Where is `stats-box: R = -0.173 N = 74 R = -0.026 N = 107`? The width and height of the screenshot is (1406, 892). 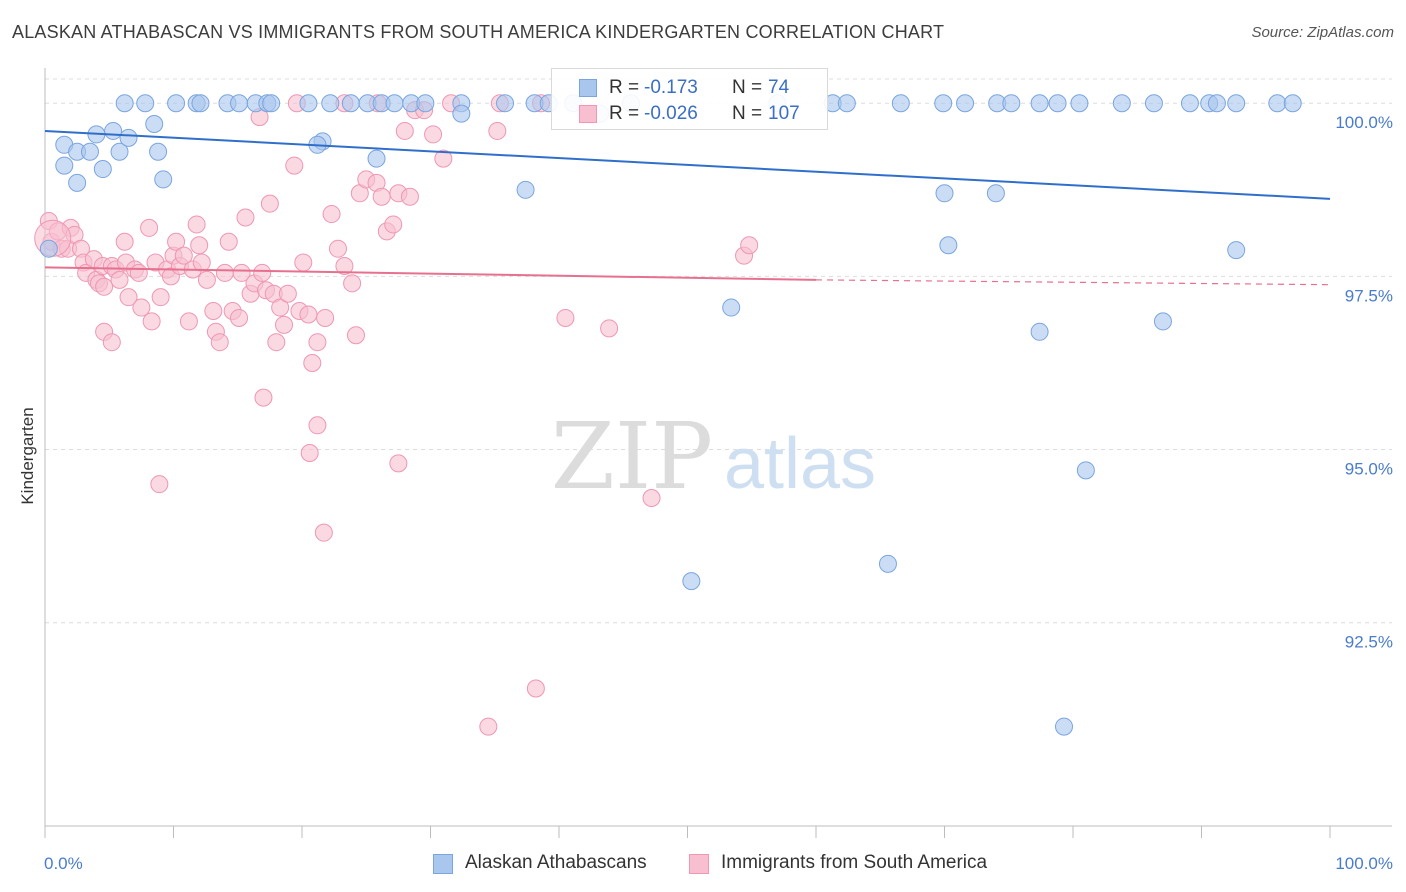
stats-box: R = -0.173 N = 74 R = -0.026 N = 107 is located at coordinates (689, 99).